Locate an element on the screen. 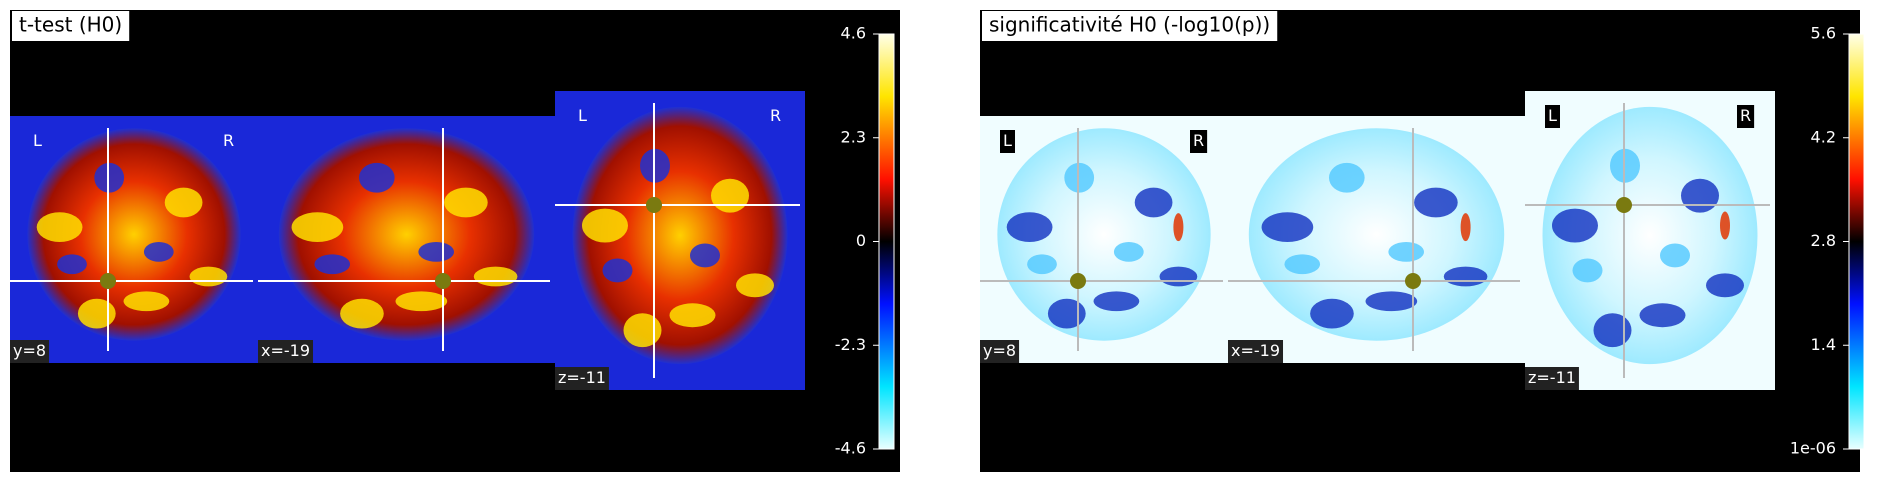  colorbar-tick-label: 0 is located at coordinates (861, 240).